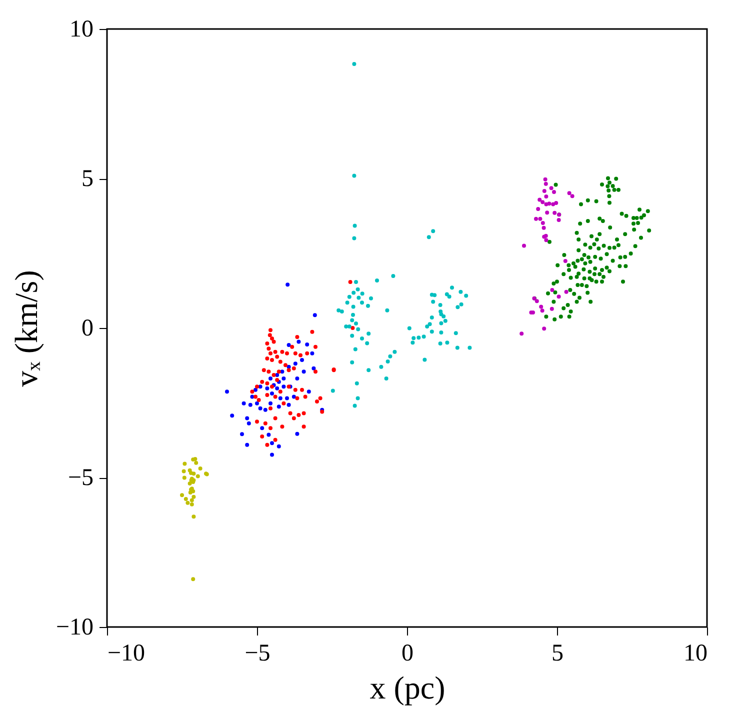 The width and height of the screenshot is (750, 715). What do you see at coordinates (26, 328) in the screenshot?
I see `y-axis-title: vₓ (km/s)` at bounding box center [26, 328].